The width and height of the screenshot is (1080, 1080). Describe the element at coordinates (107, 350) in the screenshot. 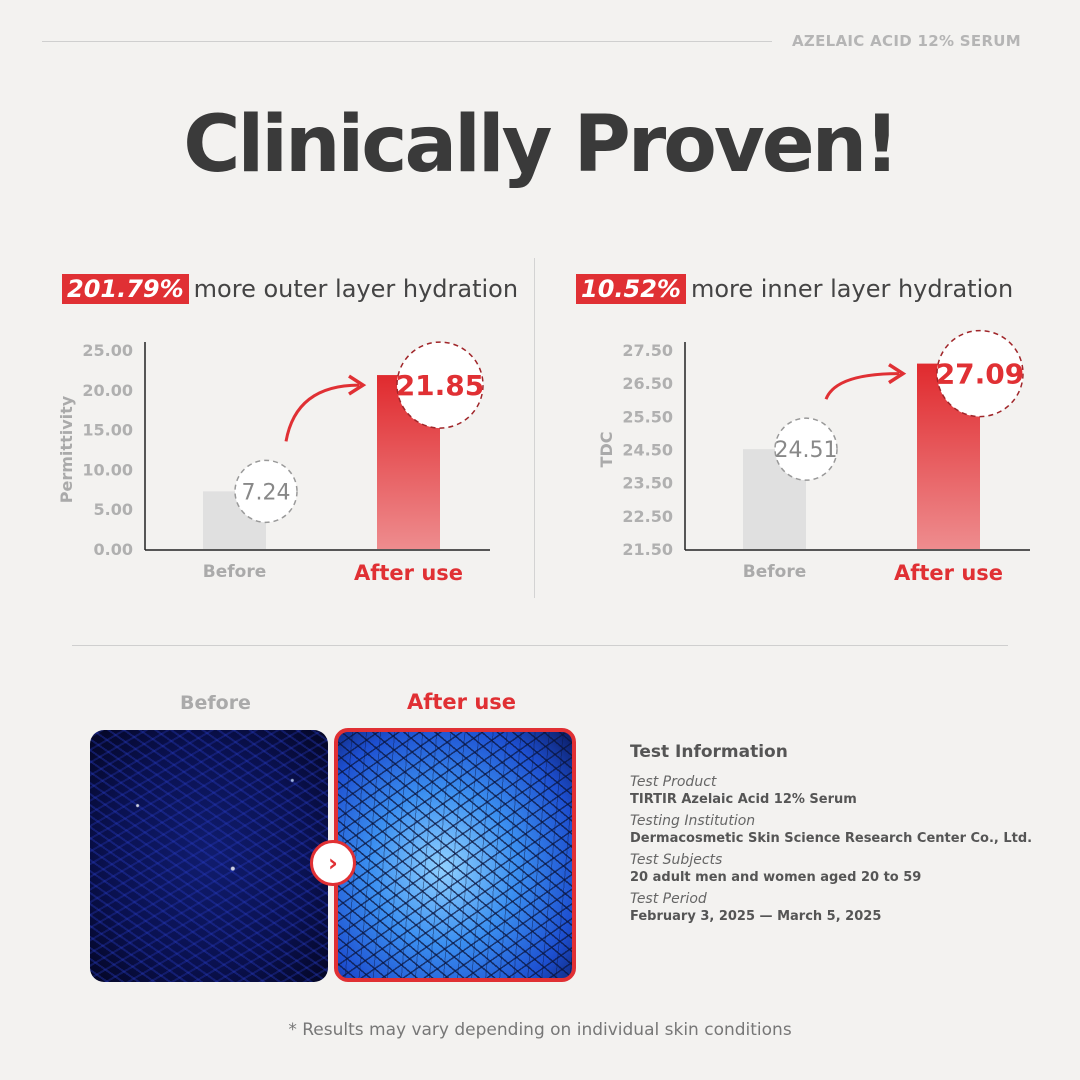

I see `y-tick-label: 25.00` at that location.